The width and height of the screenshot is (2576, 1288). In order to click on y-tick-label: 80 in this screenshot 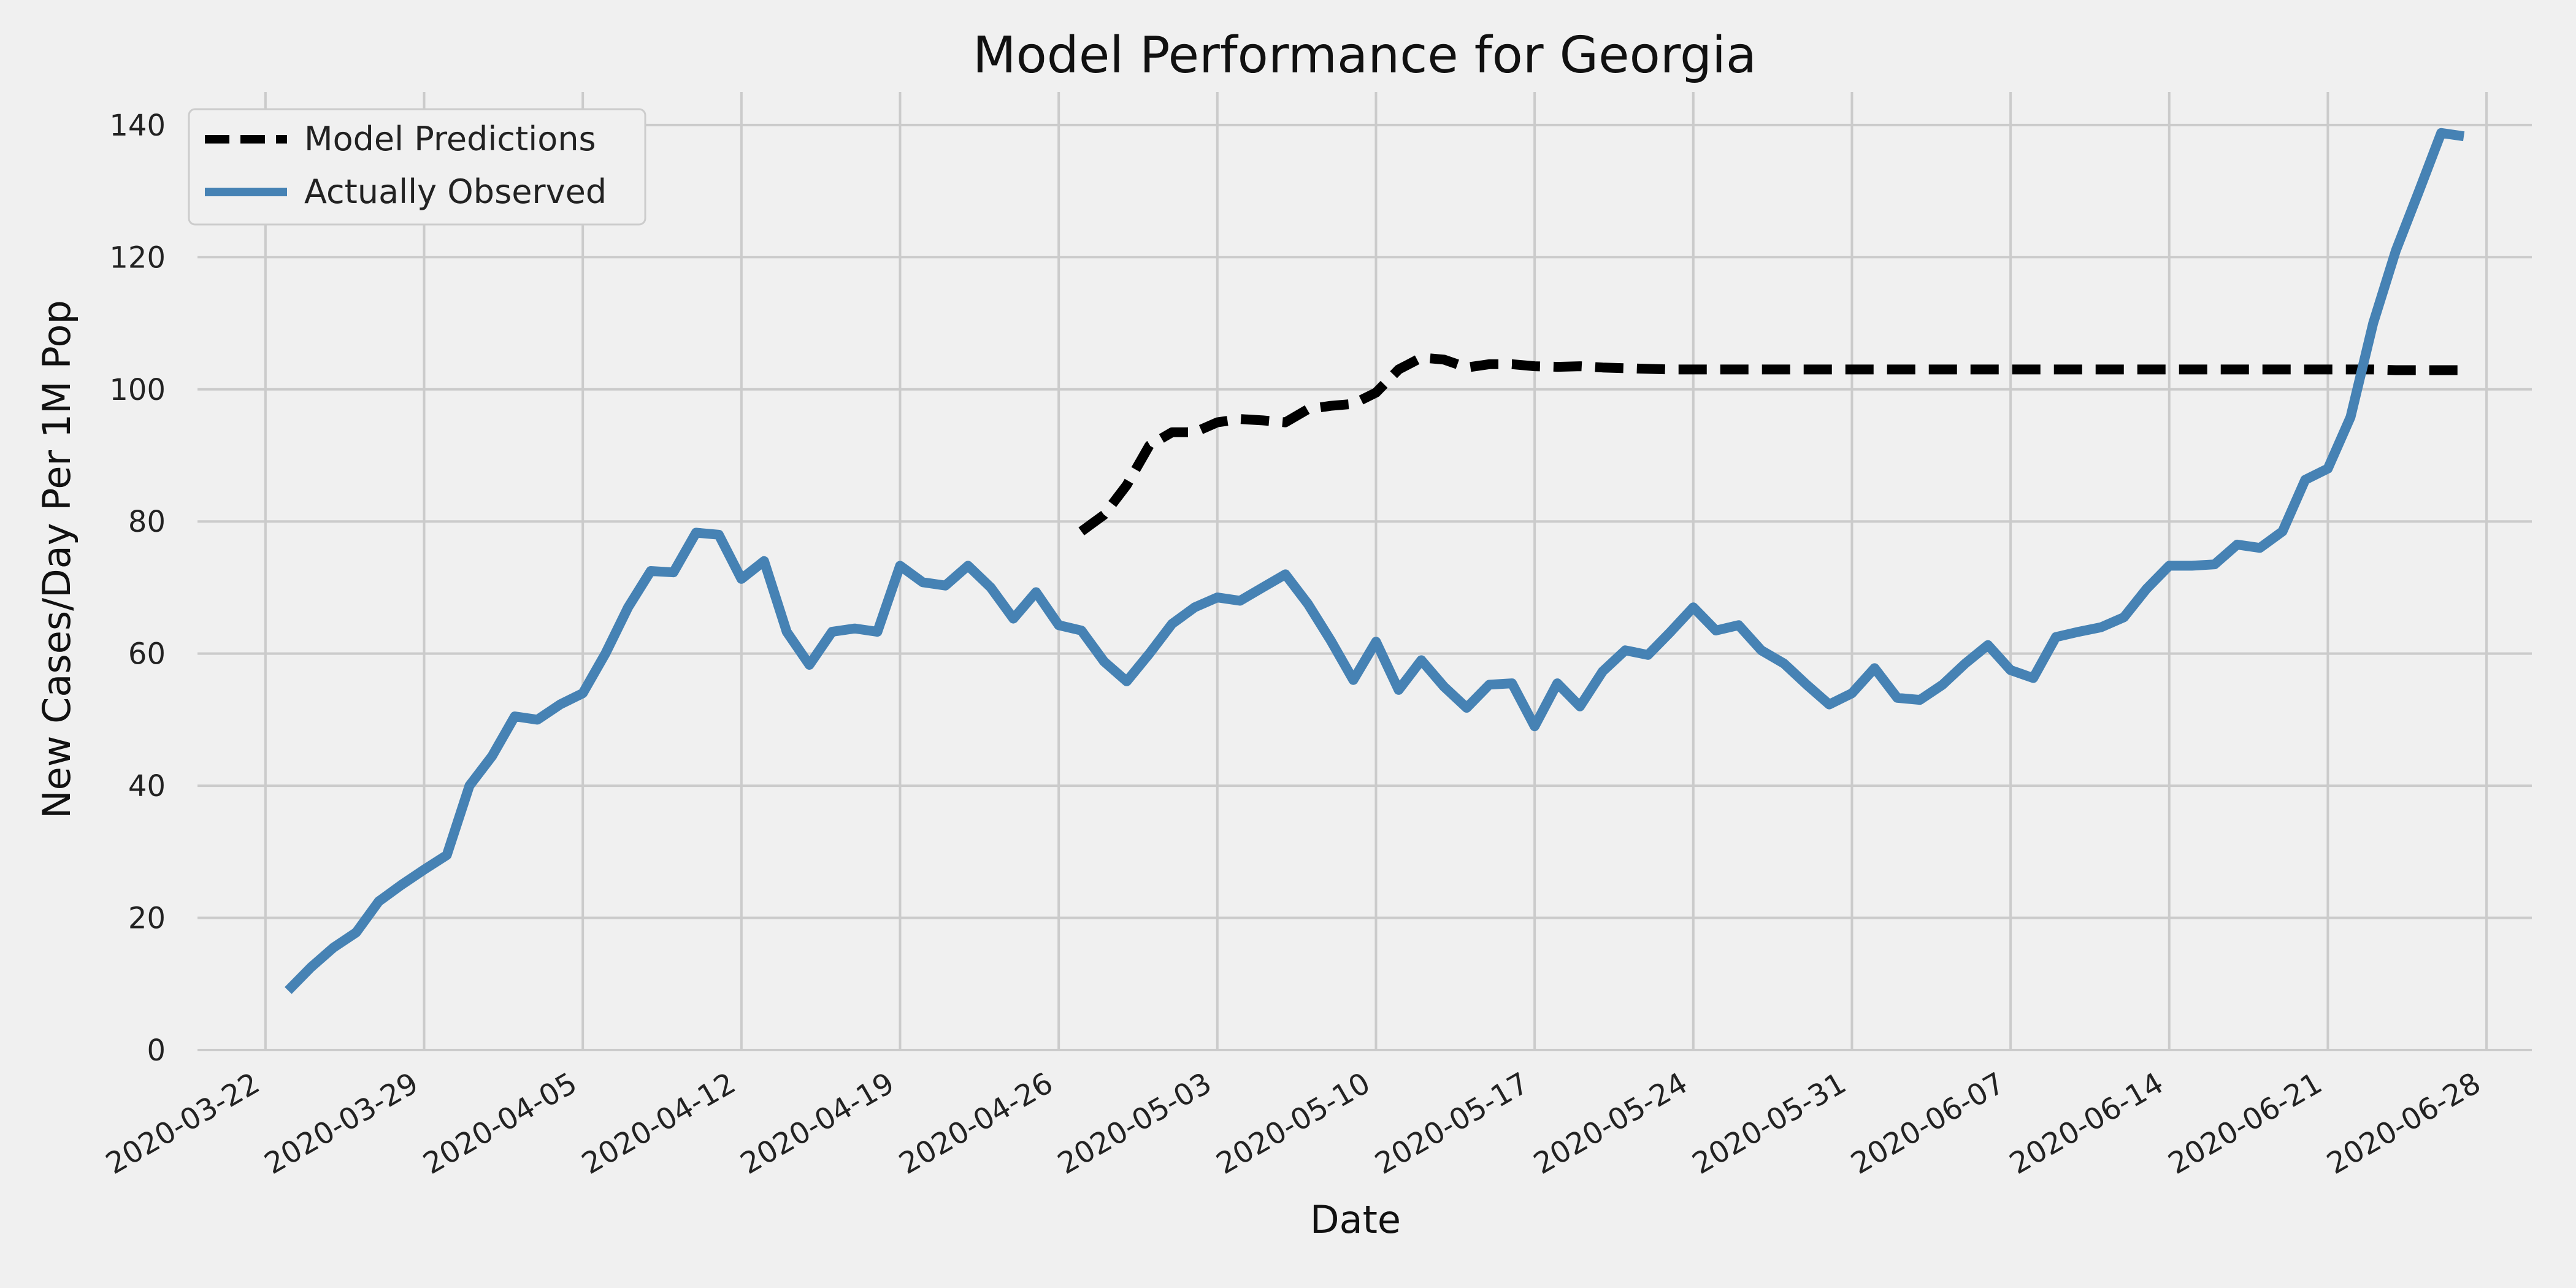, I will do `click(147, 522)`.